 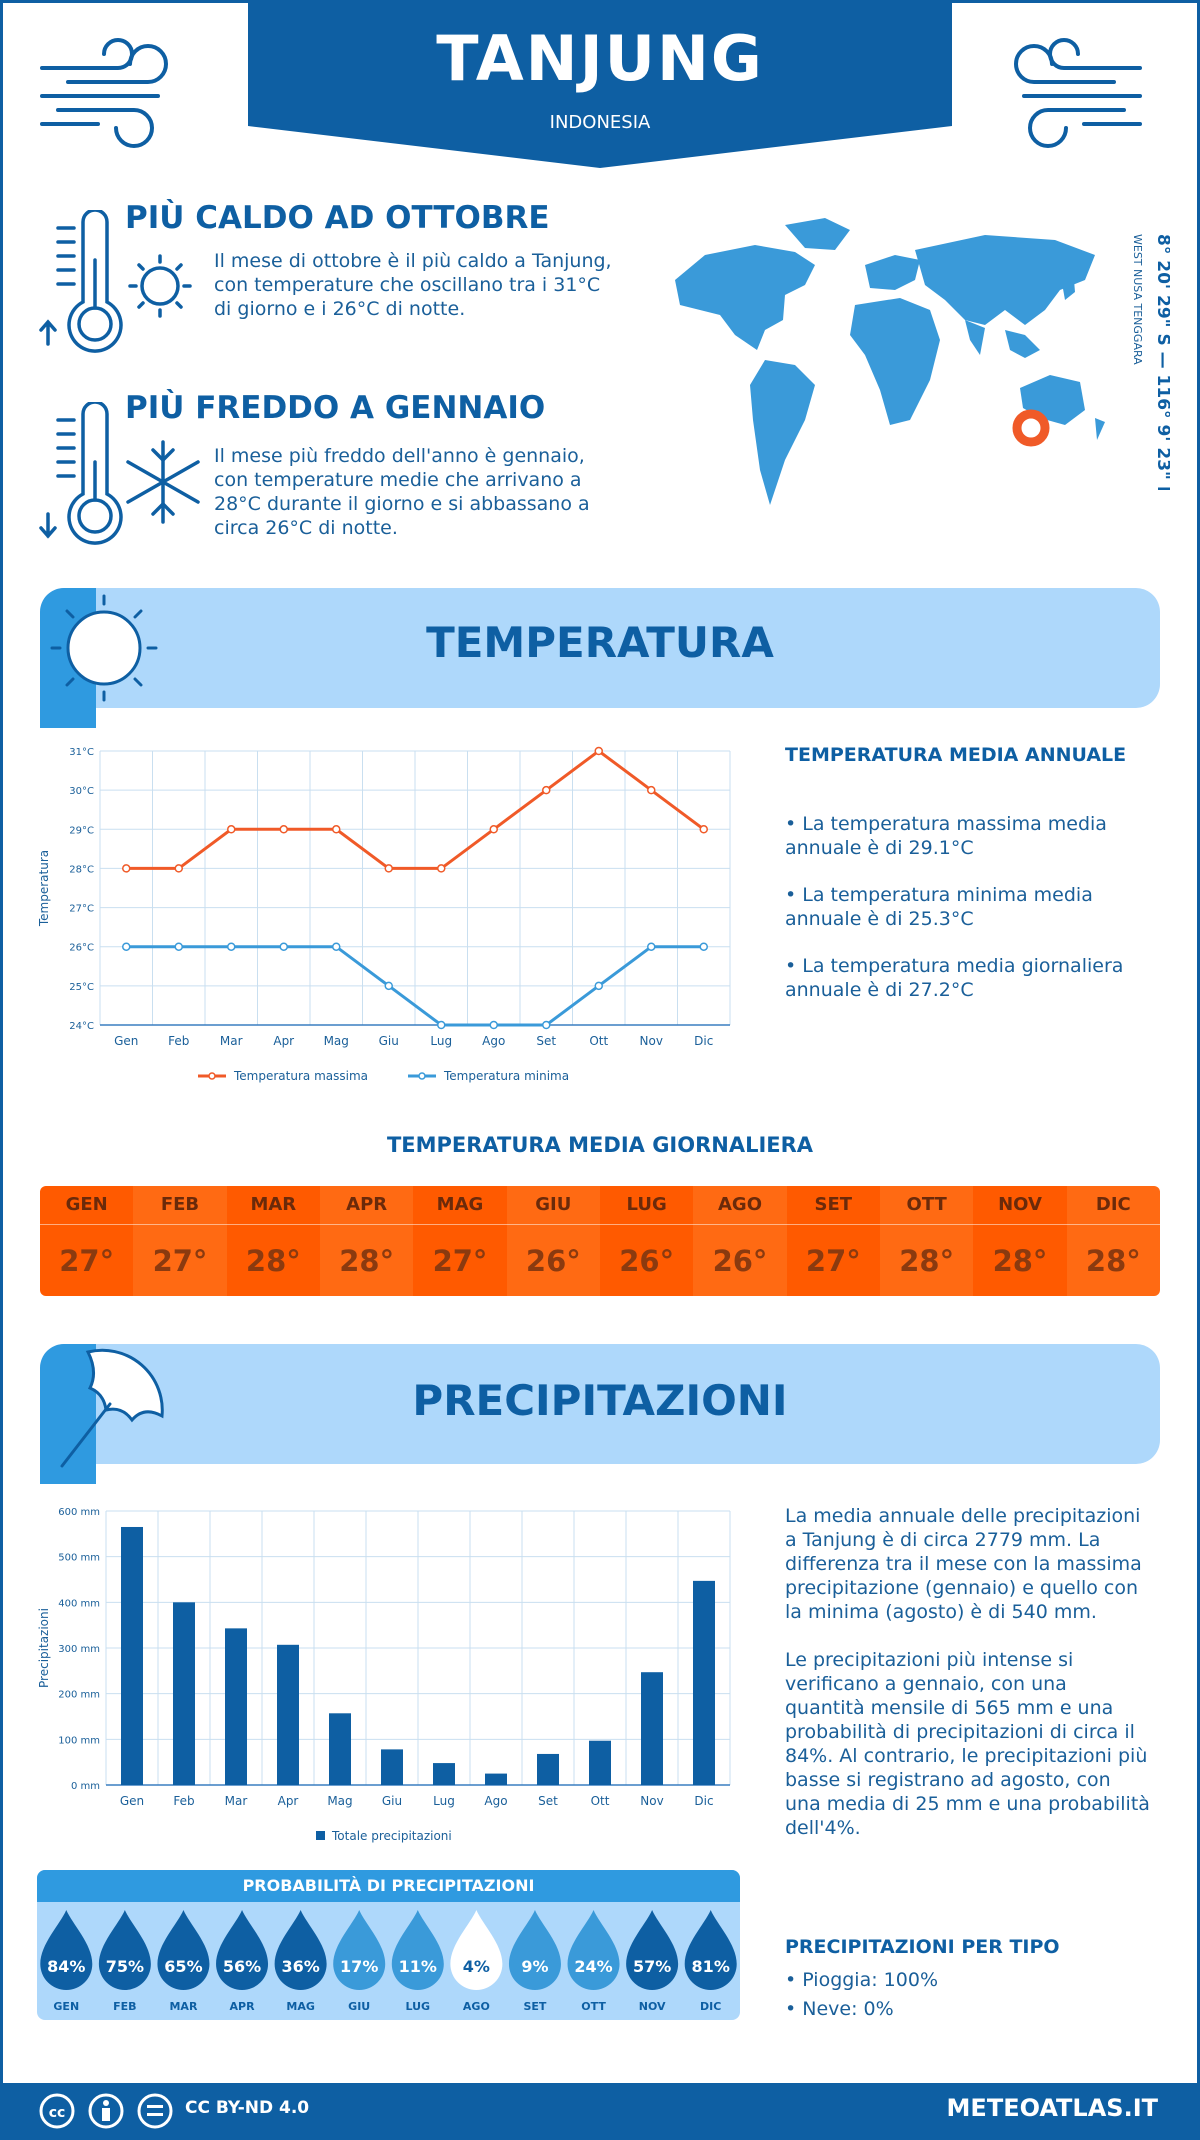 What do you see at coordinates (740, 1205) in the screenshot?
I see `daily-temp-month: AGO` at bounding box center [740, 1205].